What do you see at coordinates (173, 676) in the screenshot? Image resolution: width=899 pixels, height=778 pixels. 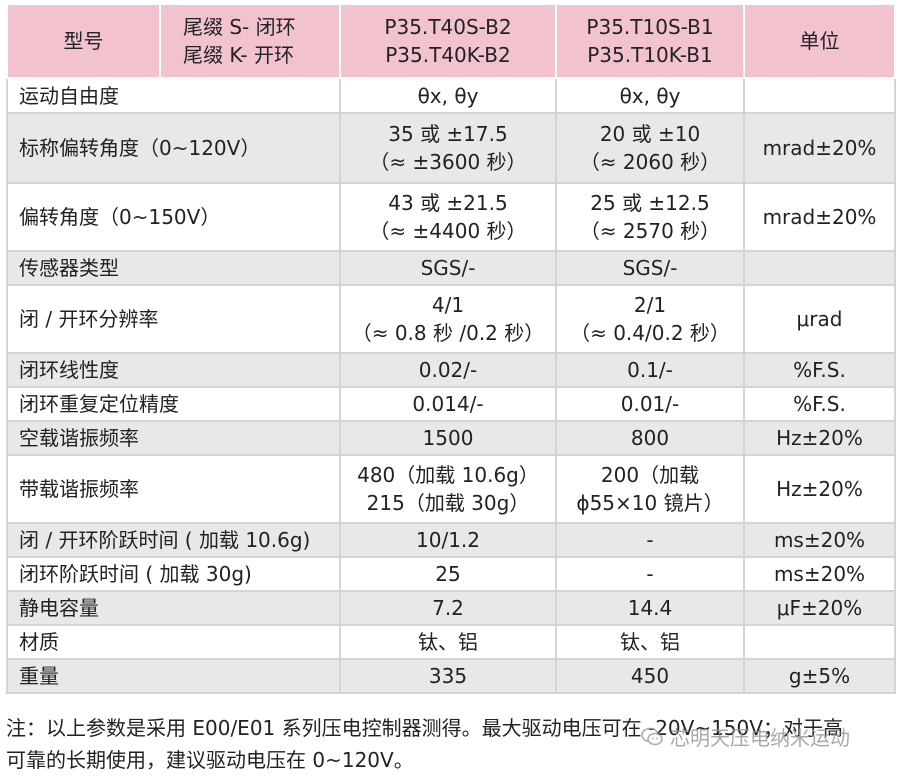 I see `row-label: 重量` at bounding box center [173, 676].